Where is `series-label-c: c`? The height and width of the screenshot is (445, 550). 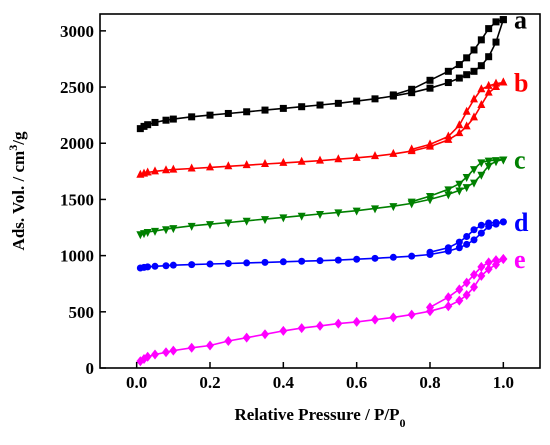
series-label-c: c is located at coordinates (520, 160).